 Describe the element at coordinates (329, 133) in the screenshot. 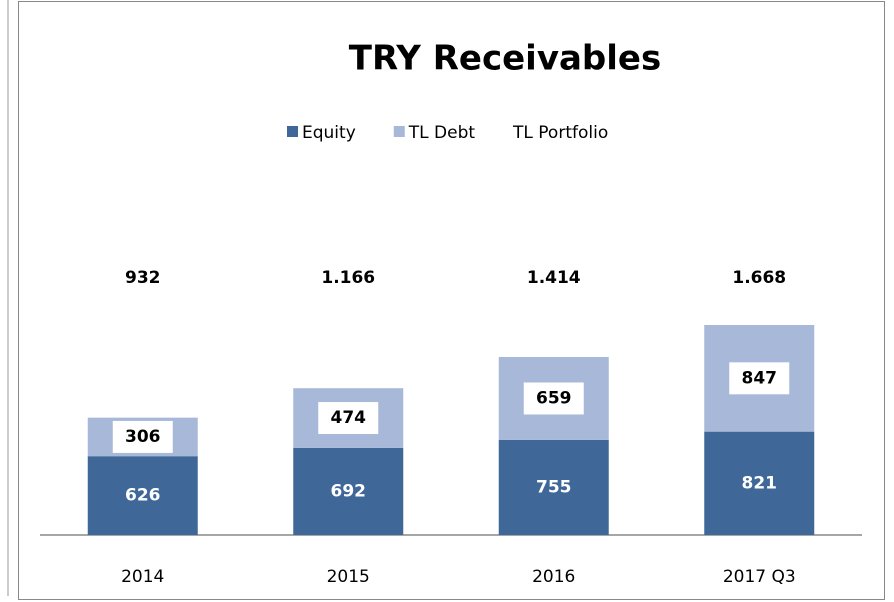

I see `legend-label: Equity` at that location.